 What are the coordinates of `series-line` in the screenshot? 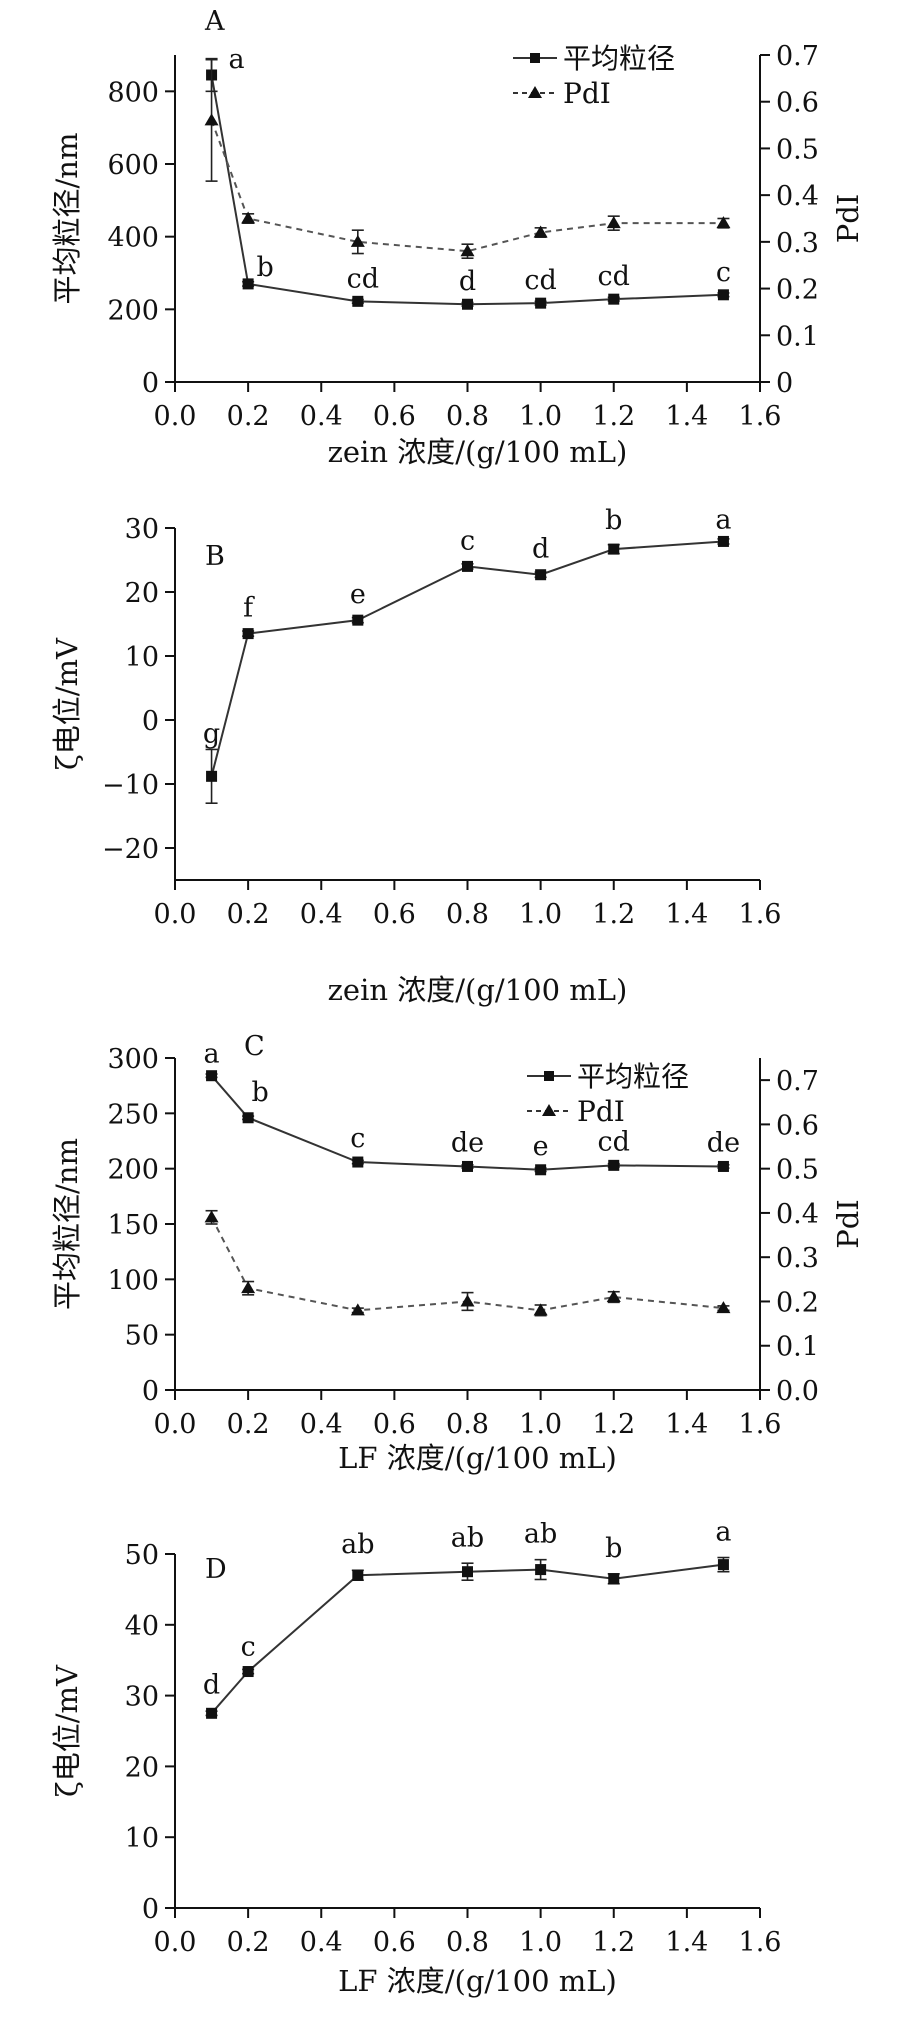 It's located at (467, 1638).